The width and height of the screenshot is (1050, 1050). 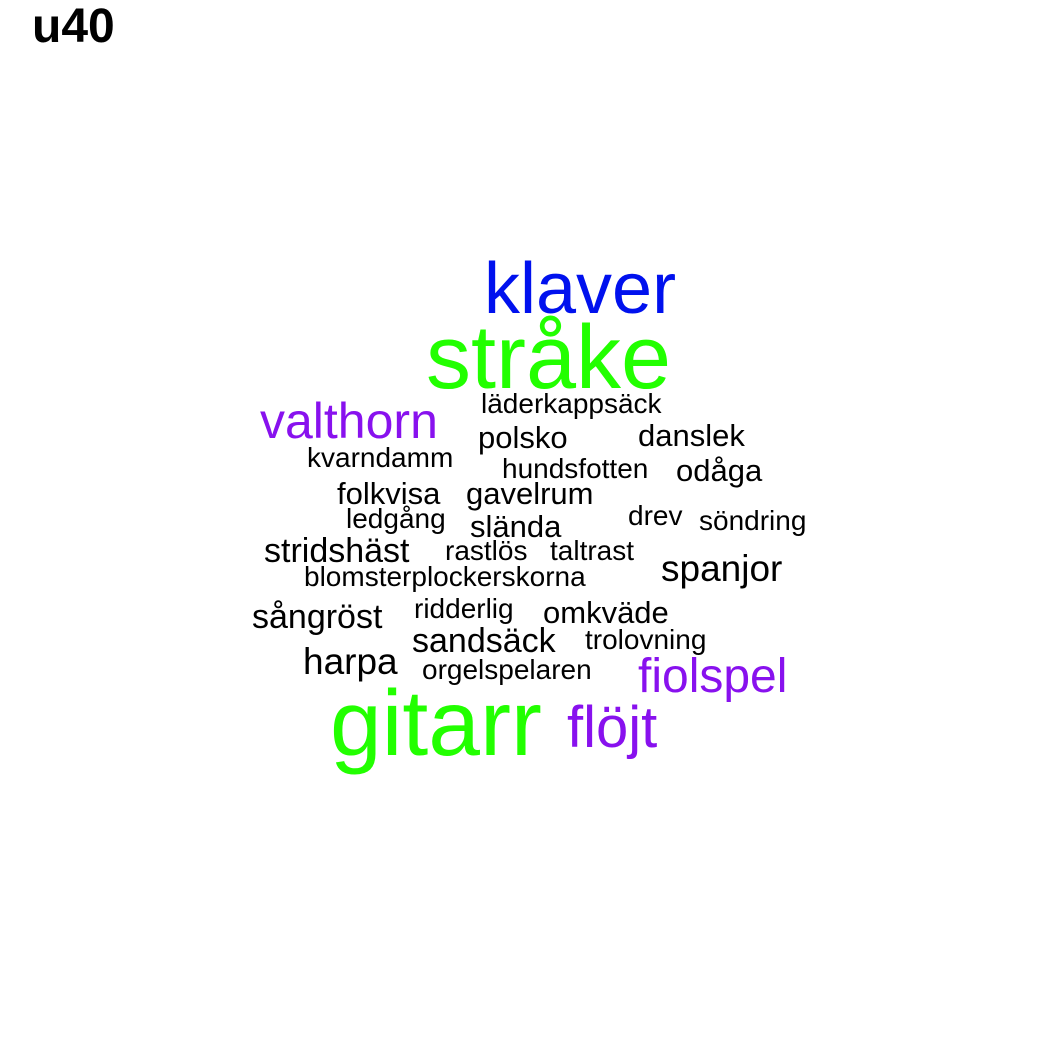 What do you see at coordinates (317, 617) in the screenshot?
I see `word-sangrost: sångröst` at bounding box center [317, 617].